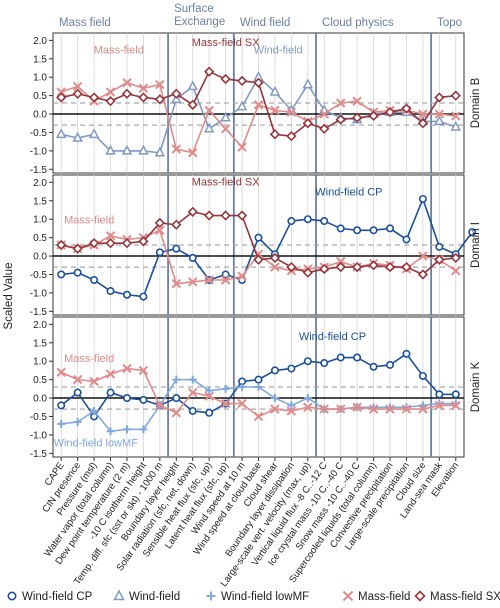 This screenshot has height=608, width=500. I want to click on group-label: Exchange, so click(199, 22).